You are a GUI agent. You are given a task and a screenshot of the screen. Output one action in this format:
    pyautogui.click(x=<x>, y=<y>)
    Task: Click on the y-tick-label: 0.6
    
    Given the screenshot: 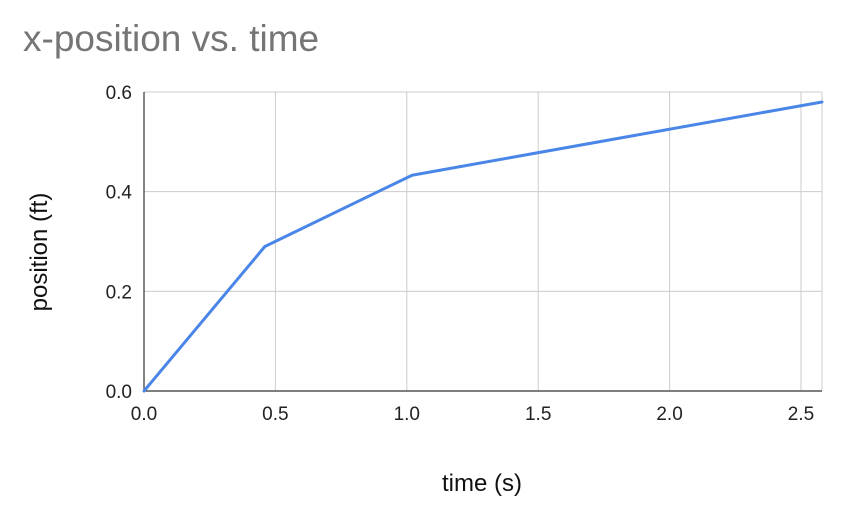 What is the action you would take?
    pyautogui.click(x=119, y=93)
    